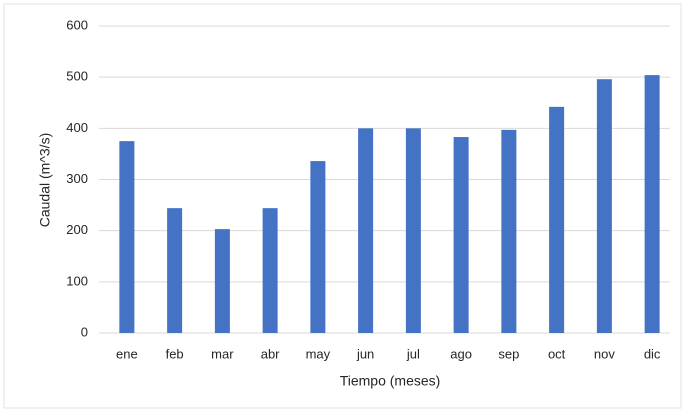 The image size is (685, 412). I want to click on x-tick-label: oct, so click(557, 353).